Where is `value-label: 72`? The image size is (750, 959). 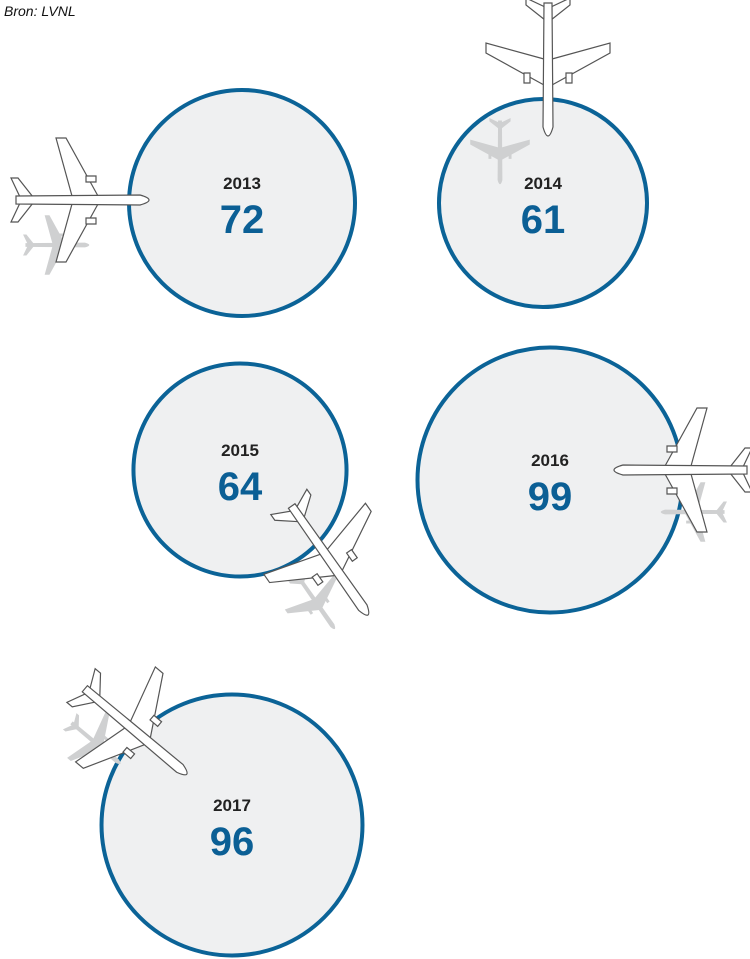
value-label: 72 is located at coordinates (242, 220).